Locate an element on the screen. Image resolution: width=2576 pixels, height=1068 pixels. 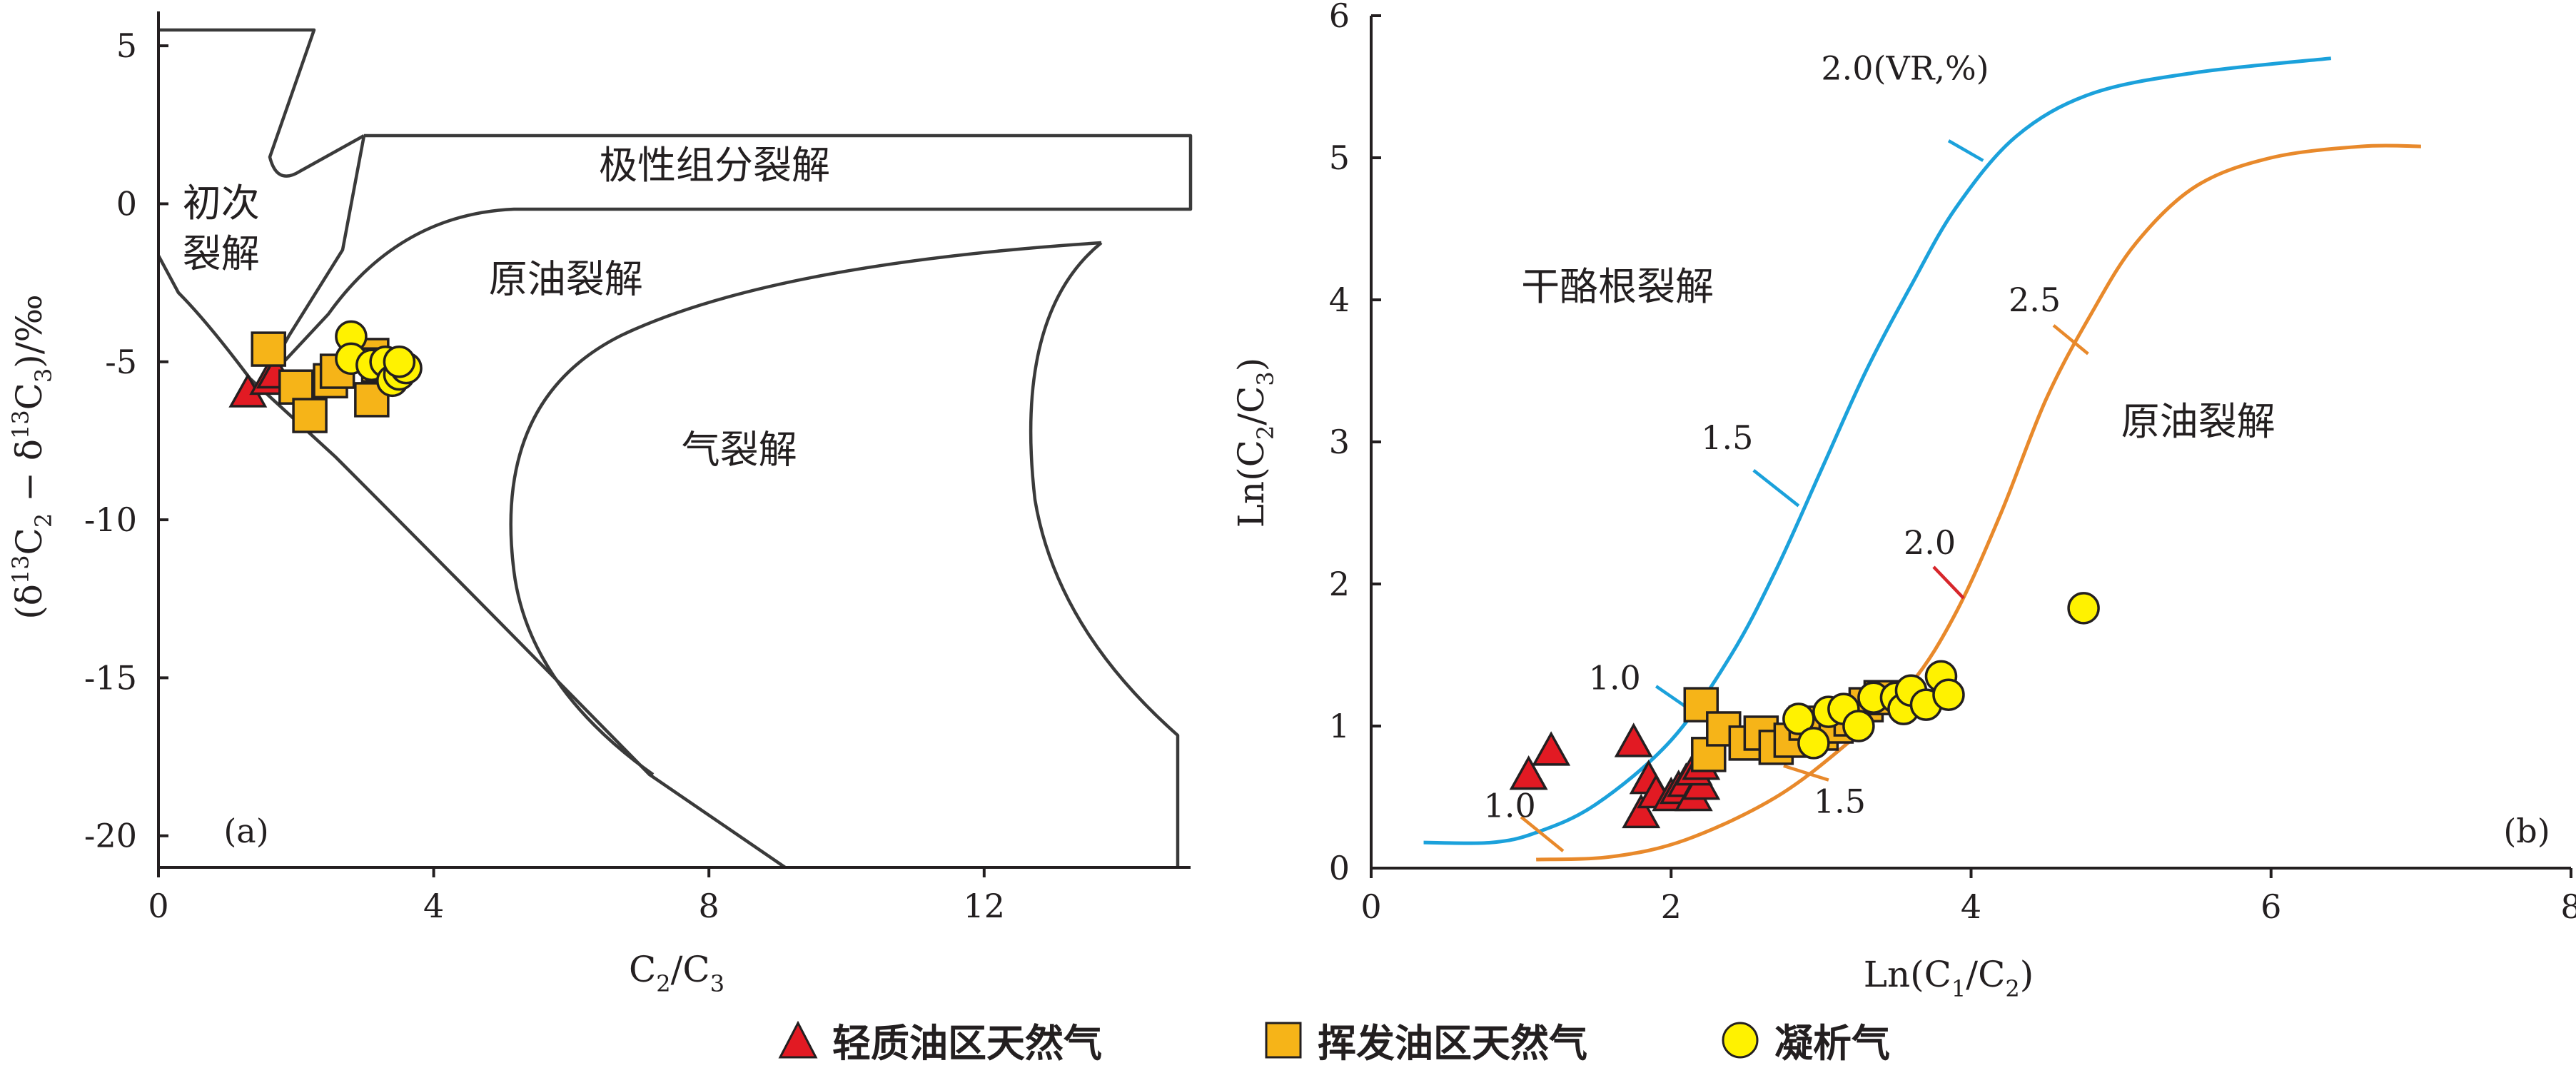
y-tick-label: -20 is located at coordinates (110, 836).